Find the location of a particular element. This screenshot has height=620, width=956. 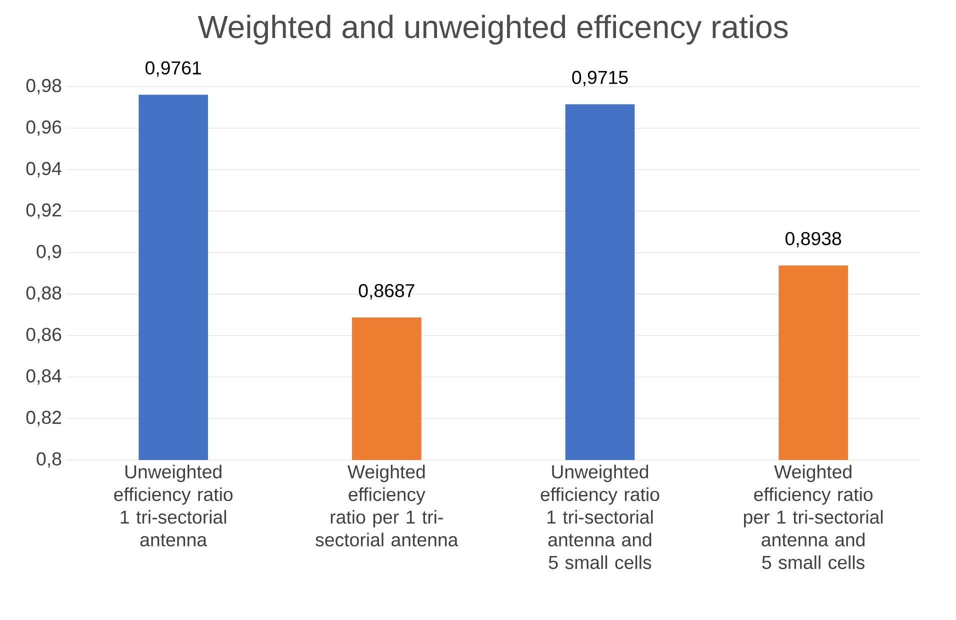

y-tick-label: 0,98 is located at coordinates (44, 86).